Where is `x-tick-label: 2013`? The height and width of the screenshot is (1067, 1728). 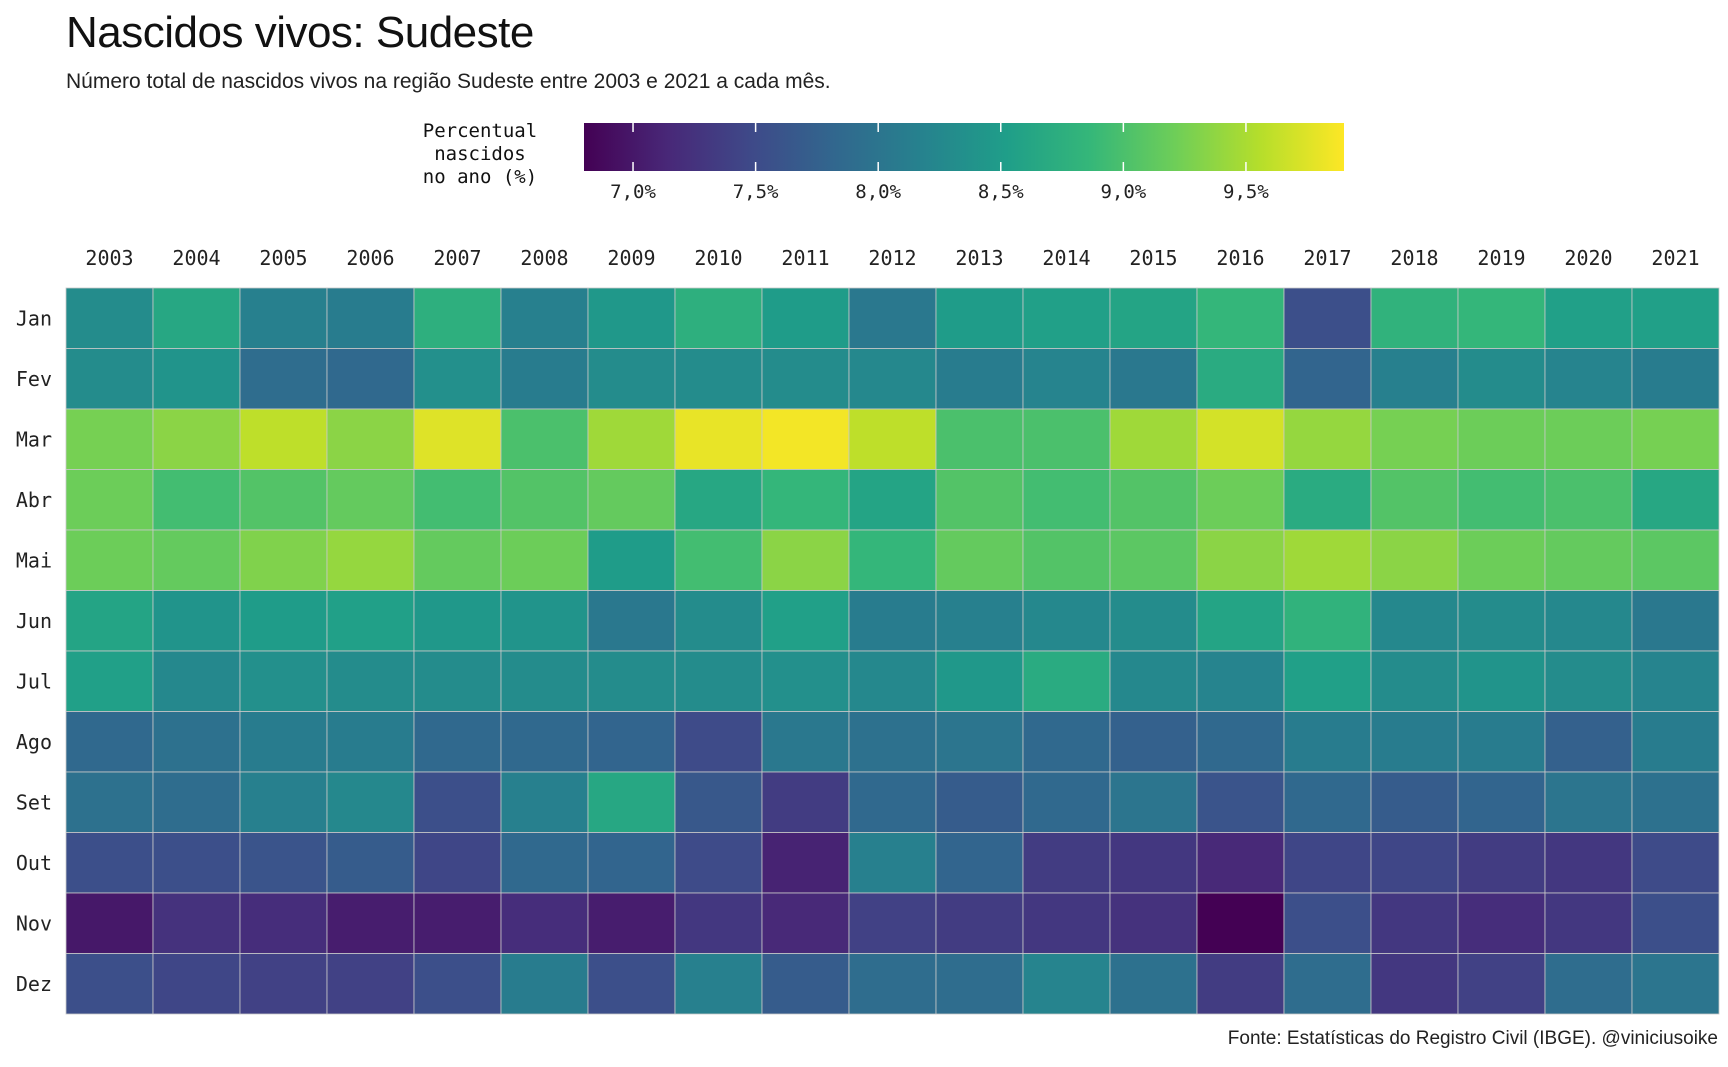
x-tick-label: 2013 is located at coordinates (979, 258).